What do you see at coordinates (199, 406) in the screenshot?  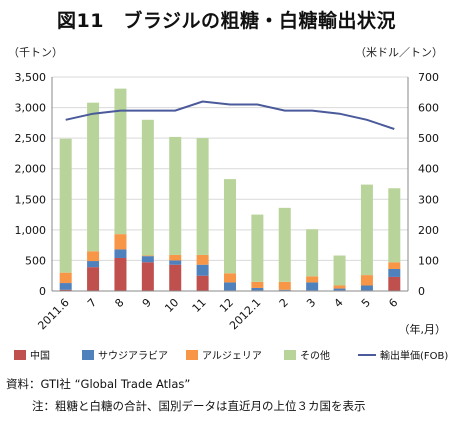 I see `note-caption: 注：粗糖と白糖の合計、国別データは直近月の上位３カ国を表示` at bounding box center [199, 406].